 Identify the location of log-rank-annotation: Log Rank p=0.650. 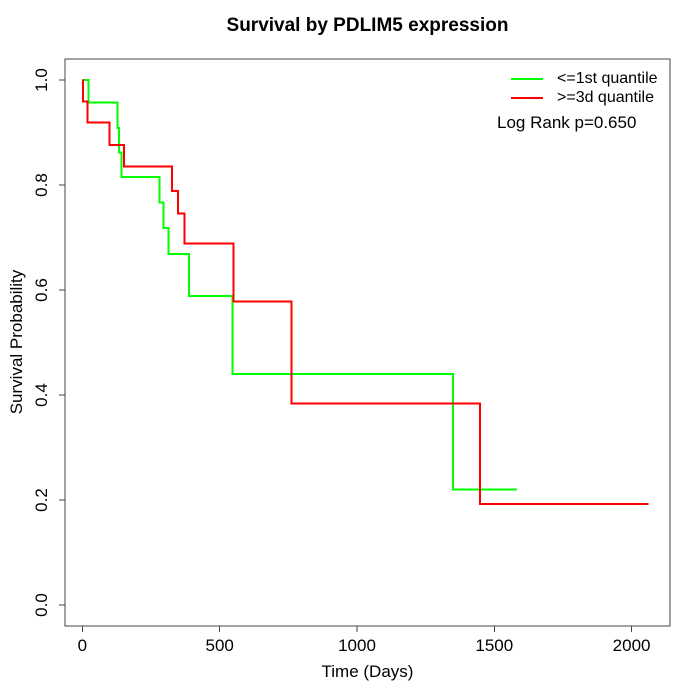
(567, 122).